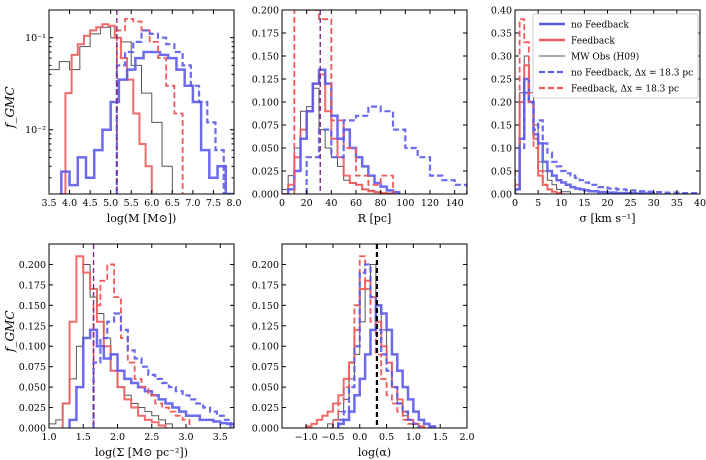 The width and height of the screenshot is (706, 460). Describe the element at coordinates (90, 203) in the screenshot. I see `x-tick-label: 4.5` at that location.